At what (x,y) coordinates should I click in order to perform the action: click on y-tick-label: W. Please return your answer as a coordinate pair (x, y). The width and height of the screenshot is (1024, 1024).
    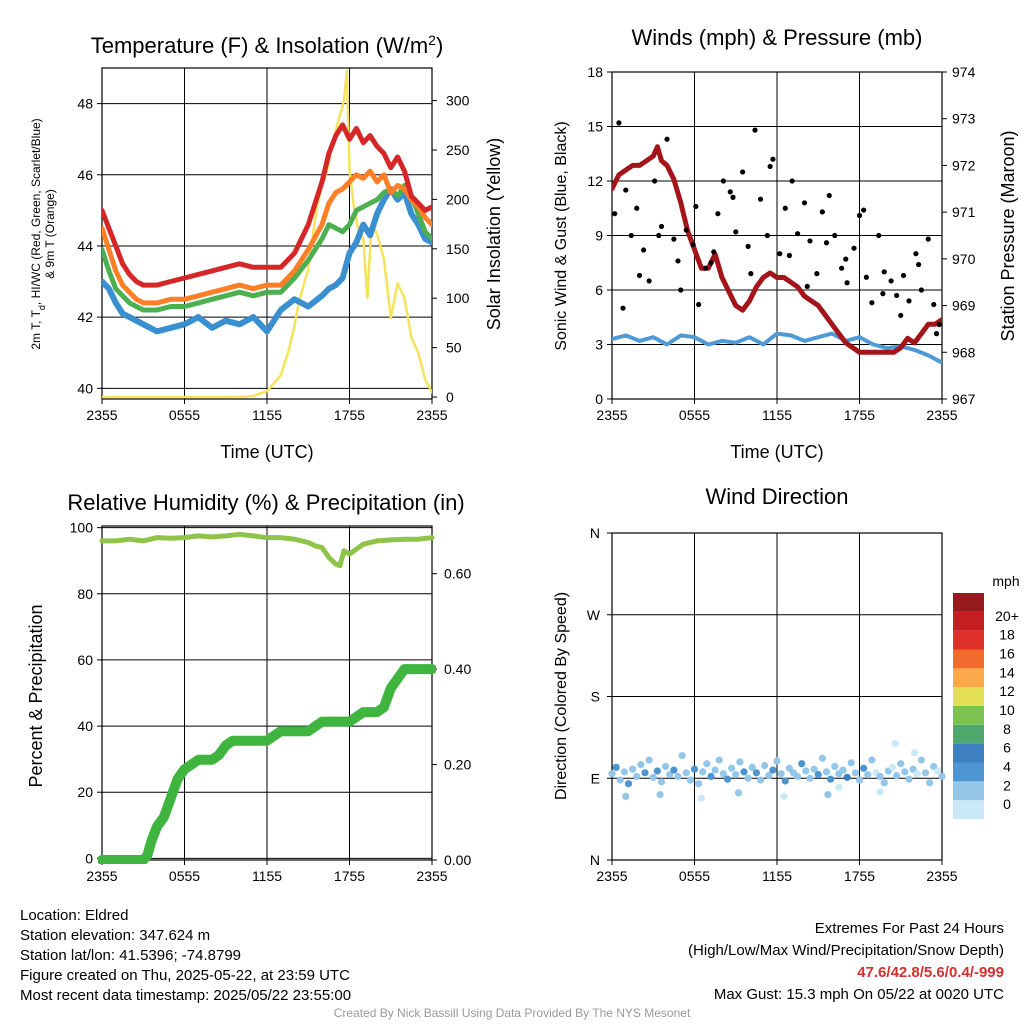
    Looking at the image, I should click on (594, 615).